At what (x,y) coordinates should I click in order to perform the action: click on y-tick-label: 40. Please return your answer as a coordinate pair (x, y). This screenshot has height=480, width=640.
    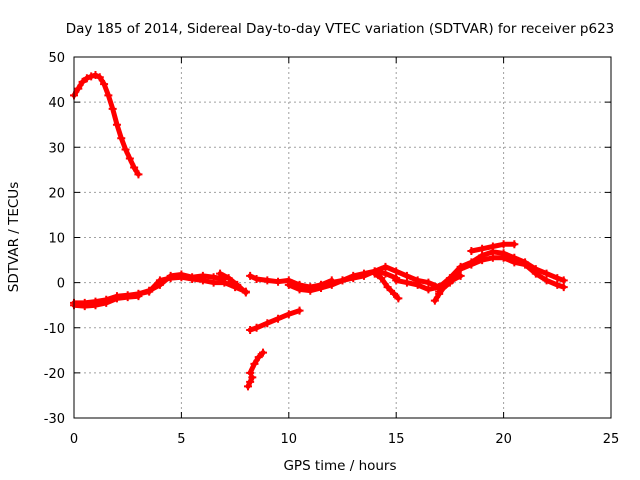
    Looking at the image, I should click on (56, 103).